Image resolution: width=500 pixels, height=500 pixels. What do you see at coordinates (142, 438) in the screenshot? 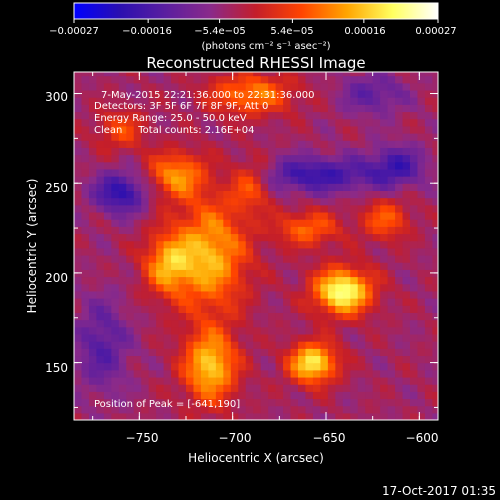
I see `x-tick-label-0: −750` at bounding box center [142, 438].